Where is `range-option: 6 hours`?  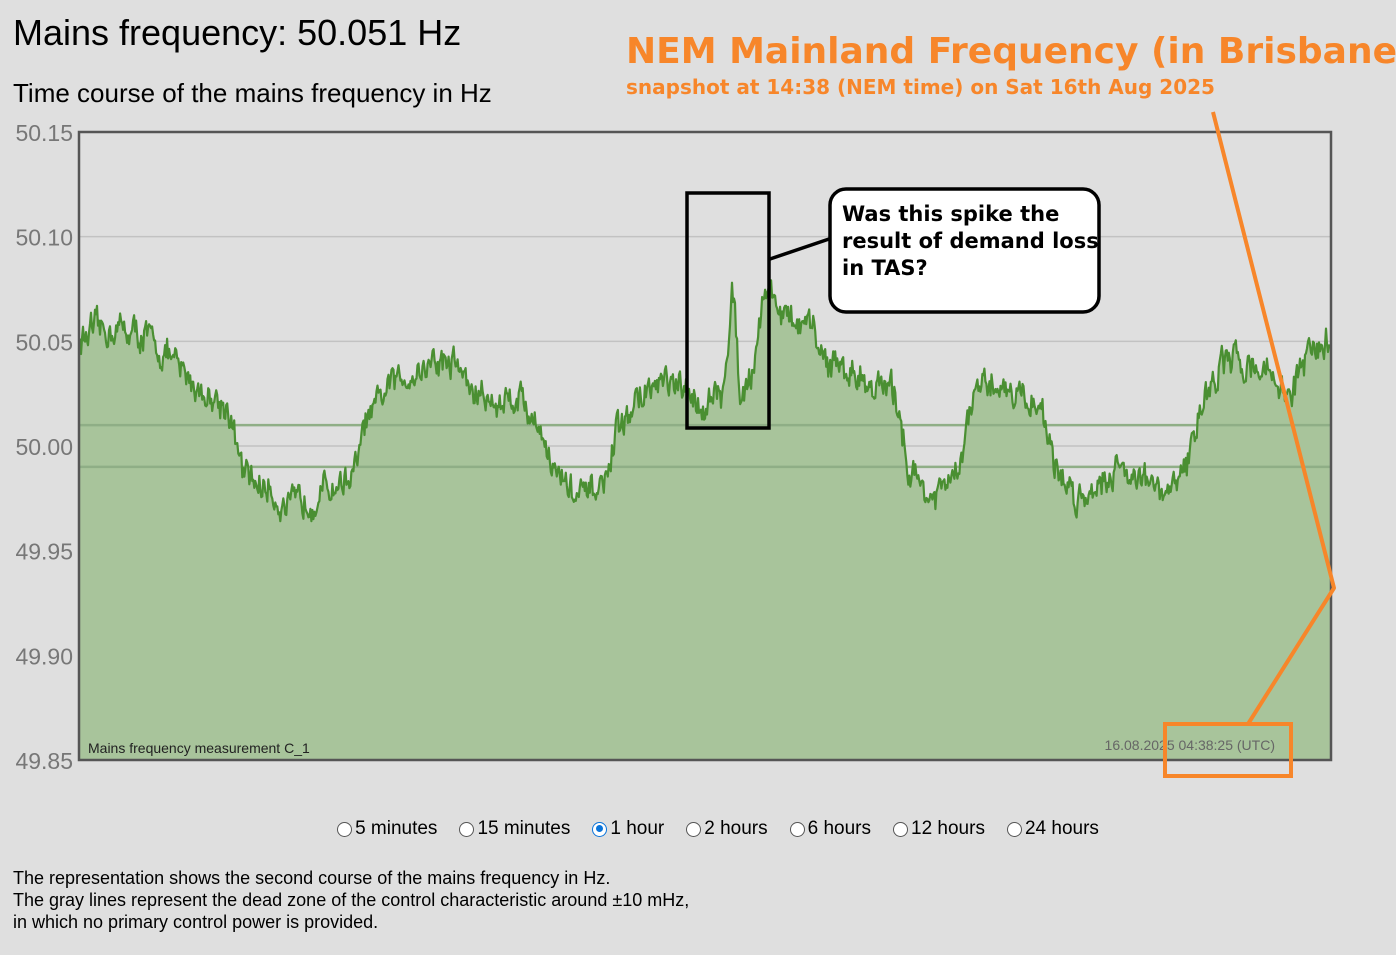 range-option: 6 hours is located at coordinates (830, 829).